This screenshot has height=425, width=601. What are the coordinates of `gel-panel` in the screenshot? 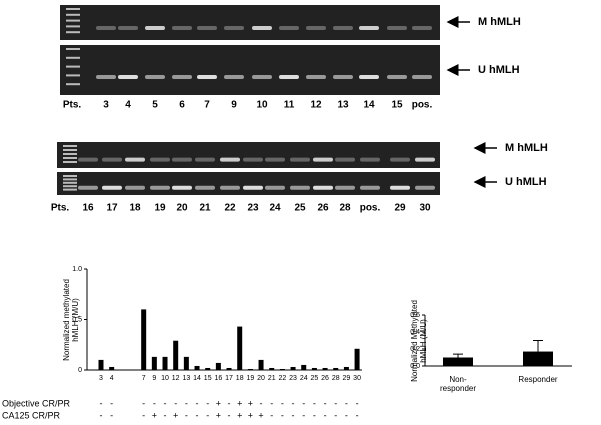 It's located at (250, 22).